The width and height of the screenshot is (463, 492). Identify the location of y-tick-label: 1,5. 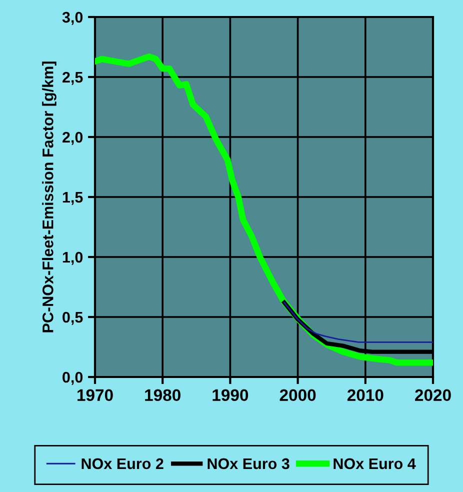
(72, 198).